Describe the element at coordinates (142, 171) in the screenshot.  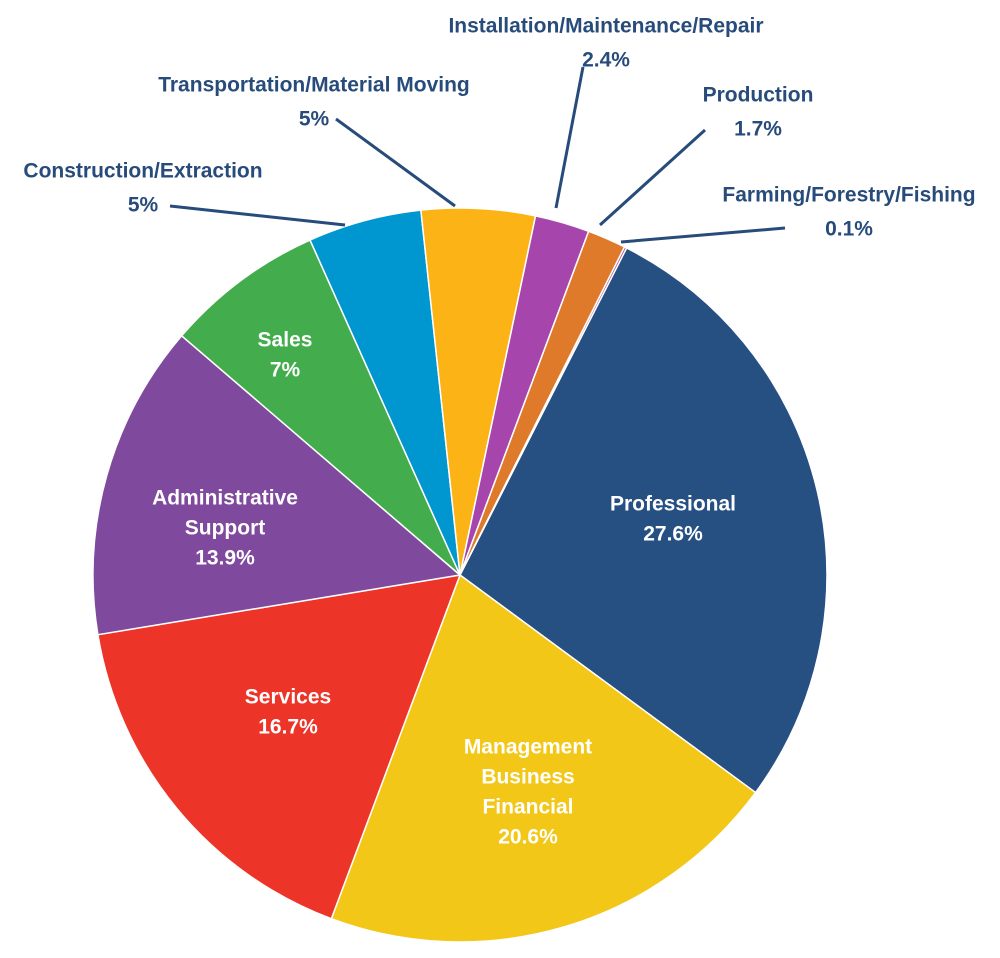
I see `slice-label-construction-extraction: Construction/Extraction` at that location.